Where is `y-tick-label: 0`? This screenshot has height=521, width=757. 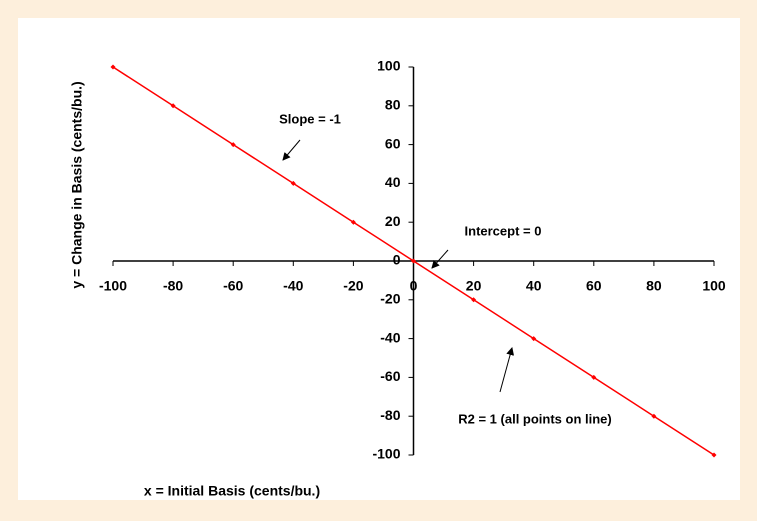 y-tick-label: 0 is located at coordinates (397, 260).